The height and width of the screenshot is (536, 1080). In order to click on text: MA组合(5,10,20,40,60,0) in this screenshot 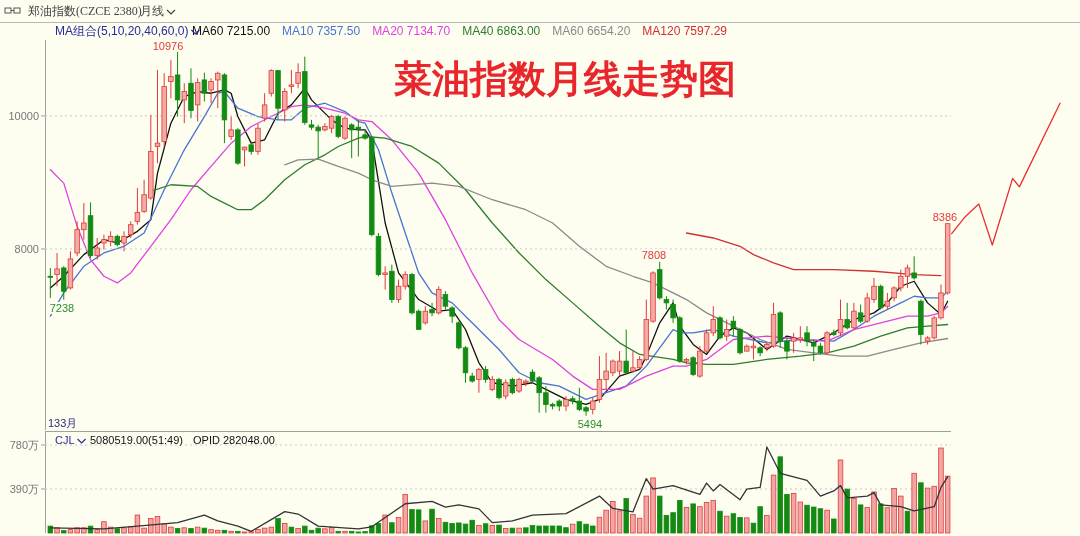, I will do `click(122, 31)`.